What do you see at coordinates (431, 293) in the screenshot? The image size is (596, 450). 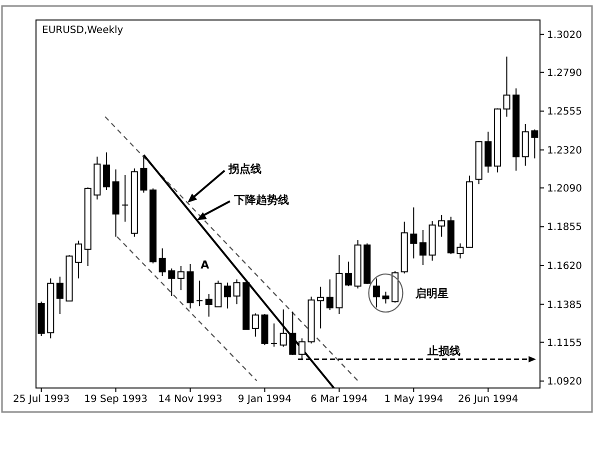 I see `annotation: 启明星` at bounding box center [431, 293].